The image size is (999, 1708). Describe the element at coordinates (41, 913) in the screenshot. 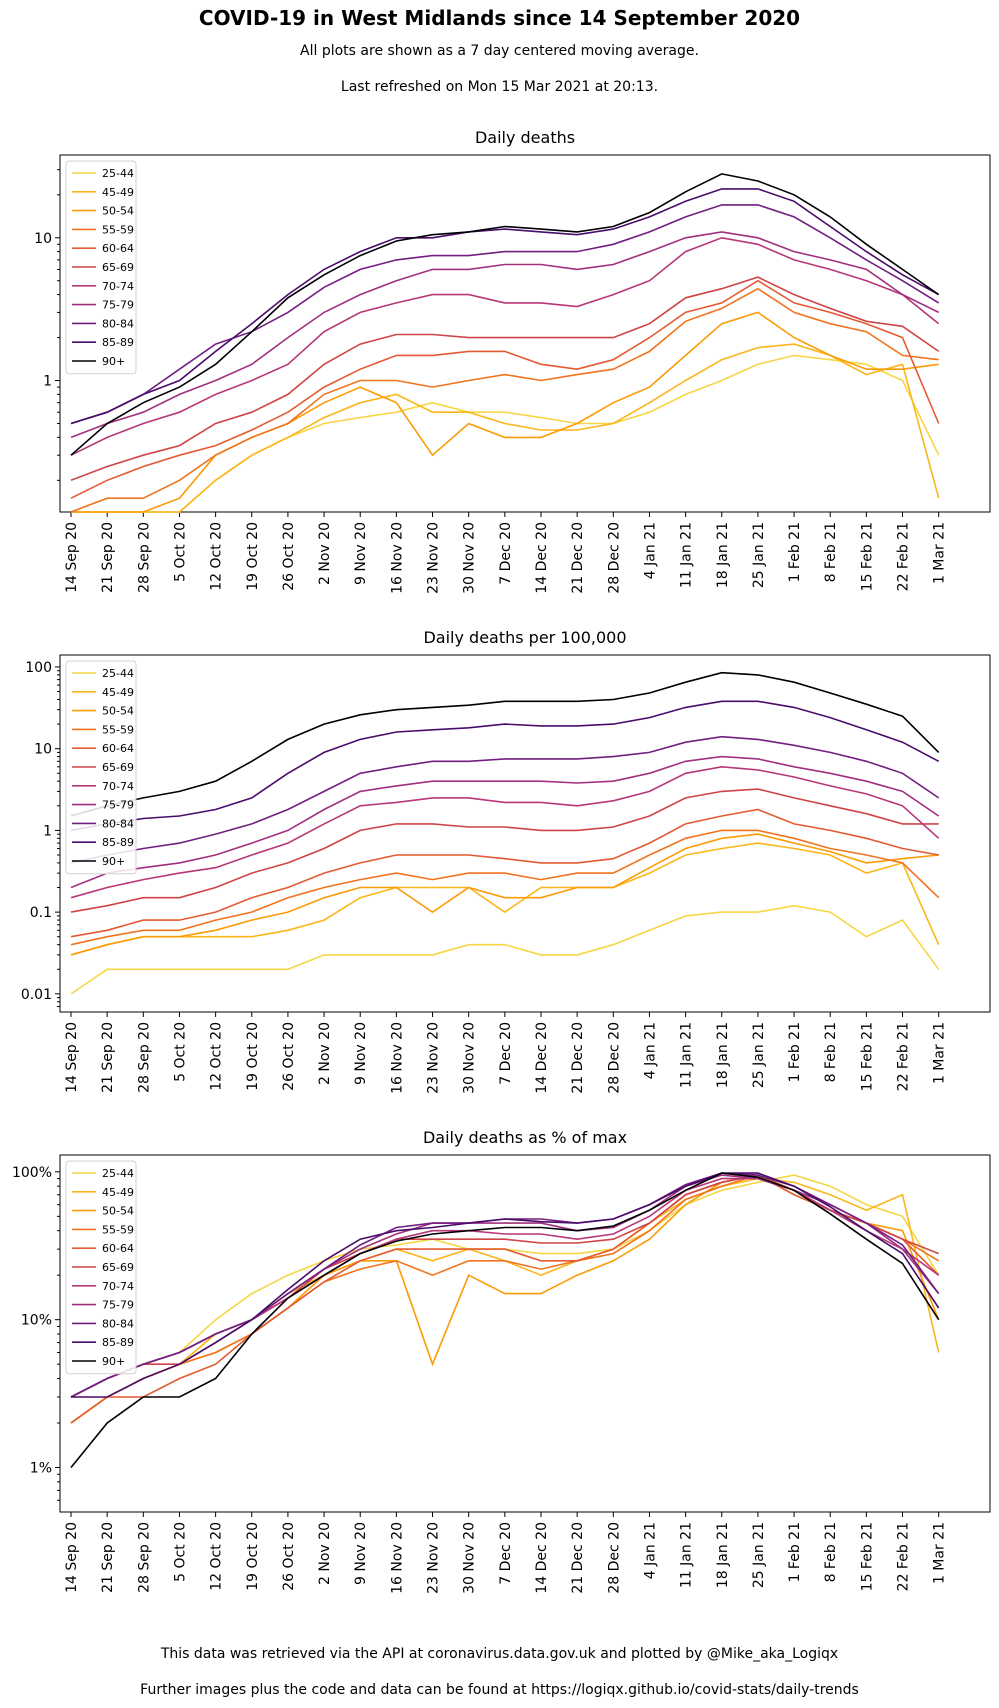

I see `y-tick-label: 0.1` at that location.